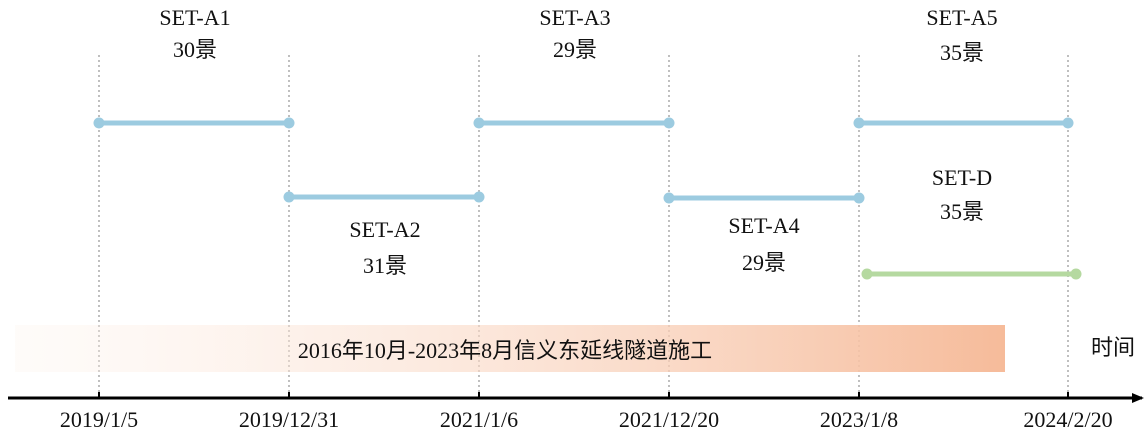 This screenshot has height=437, width=1145. Describe the element at coordinates (574, 17) in the screenshot. I see `set-name: SET-A3` at that location.